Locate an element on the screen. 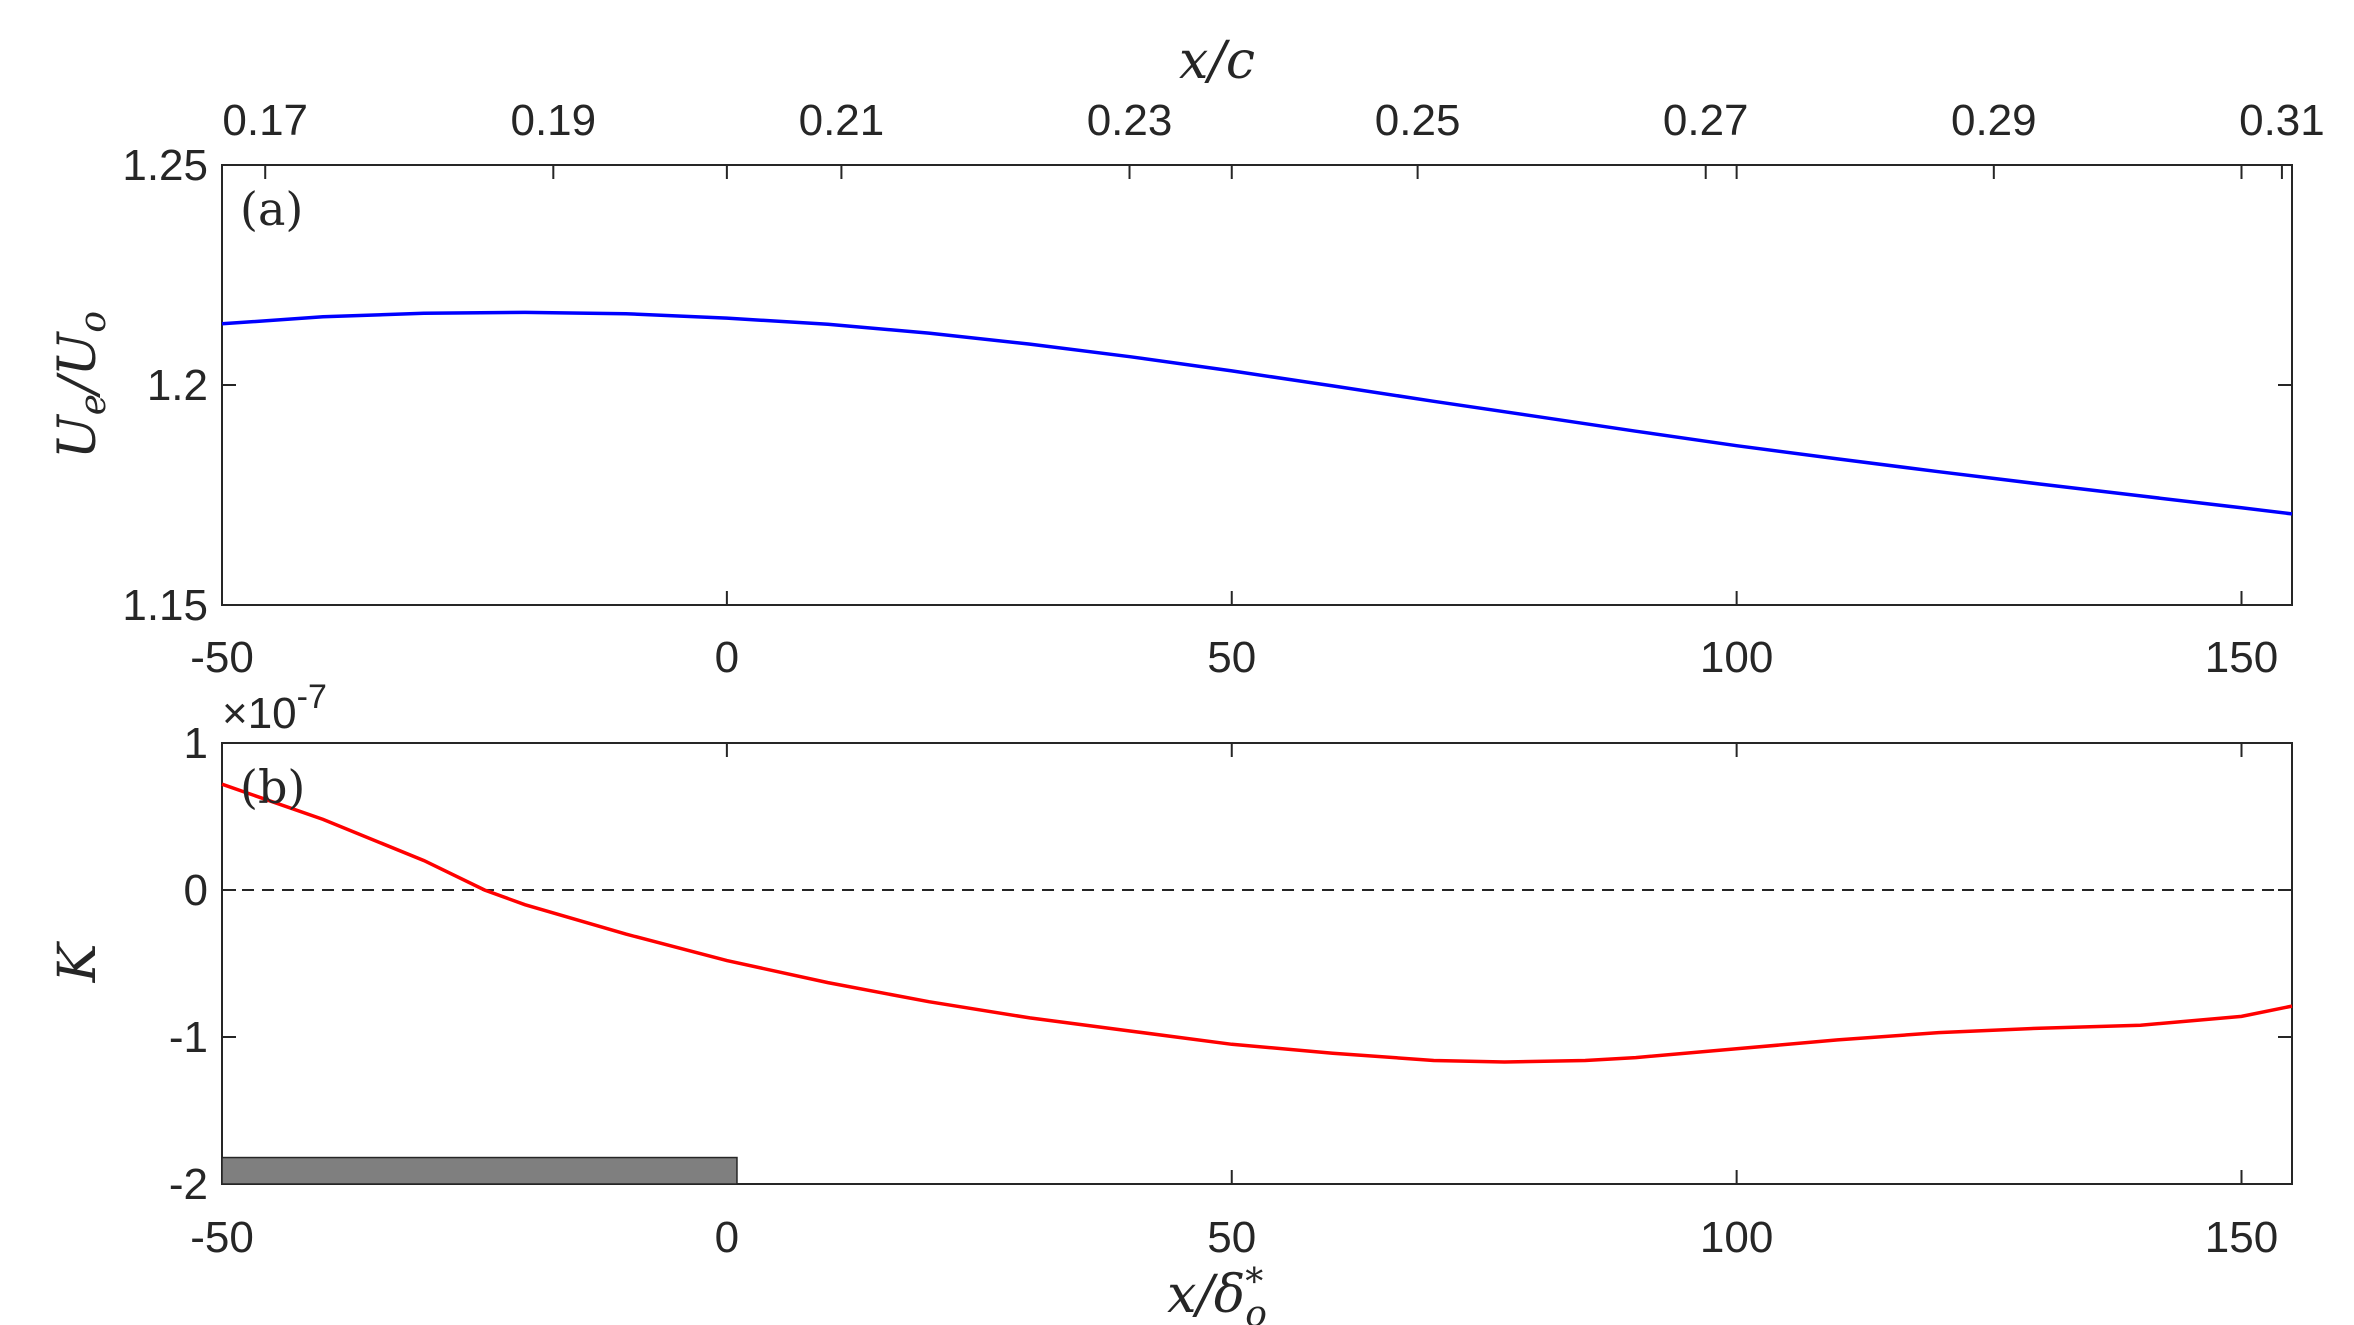 The image size is (2354, 1325). exponent-base: ×10 is located at coordinates (259, 713).